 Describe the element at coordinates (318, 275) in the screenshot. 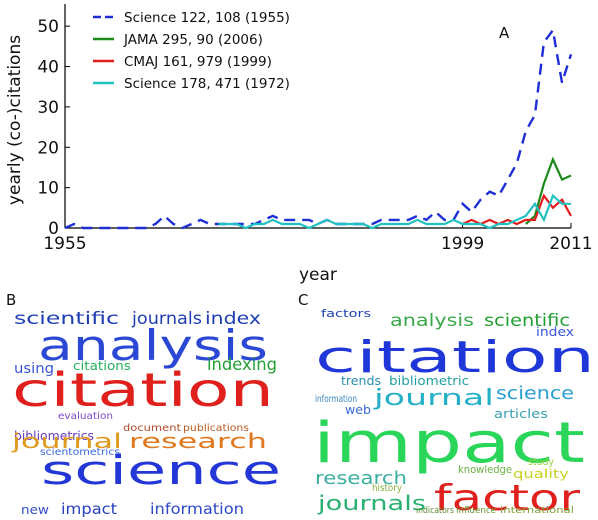

I see `x-axis-title: year` at that location.